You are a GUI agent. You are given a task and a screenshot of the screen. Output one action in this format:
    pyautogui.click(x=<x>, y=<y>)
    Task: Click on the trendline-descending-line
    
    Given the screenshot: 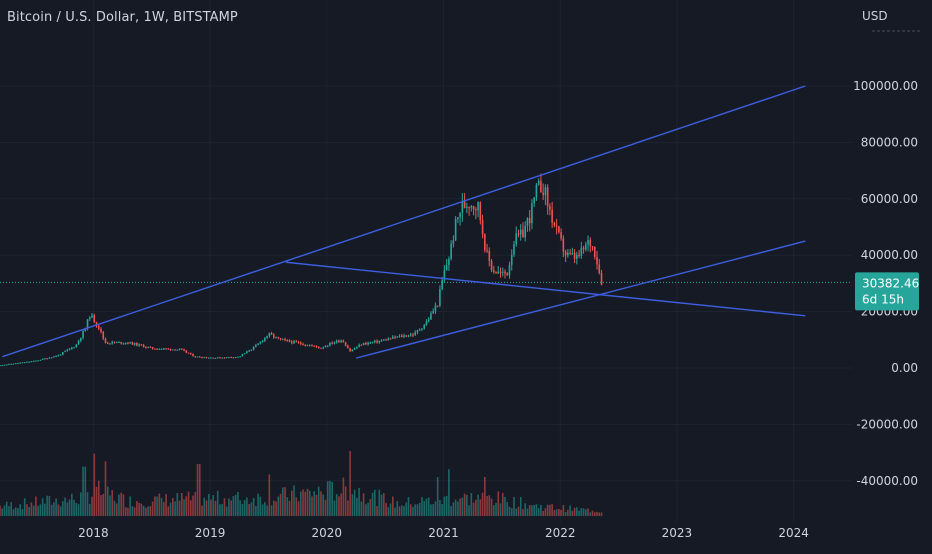 What is the action you would take?
    pyautogui.click(x=545, y=289)
    